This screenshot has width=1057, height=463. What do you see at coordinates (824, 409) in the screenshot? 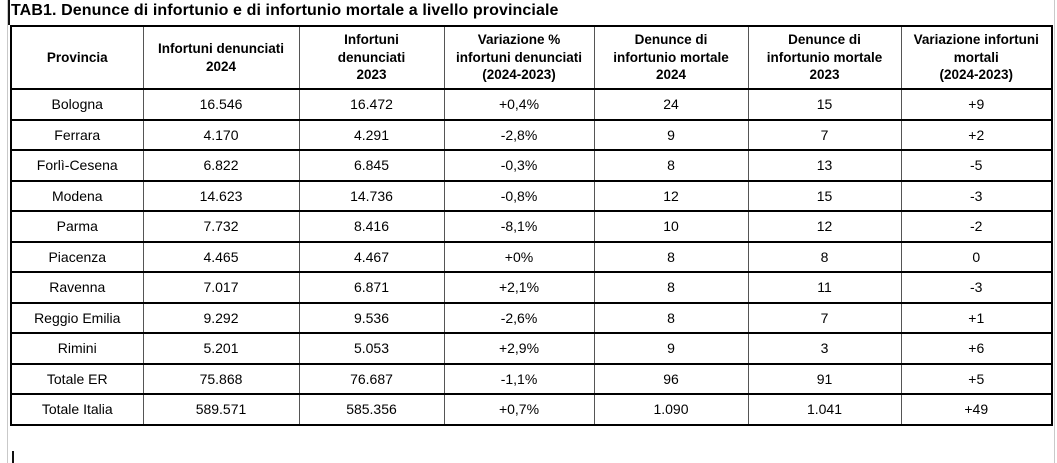
I see `value-cell: 1.041` at bounding box center [824, 409].